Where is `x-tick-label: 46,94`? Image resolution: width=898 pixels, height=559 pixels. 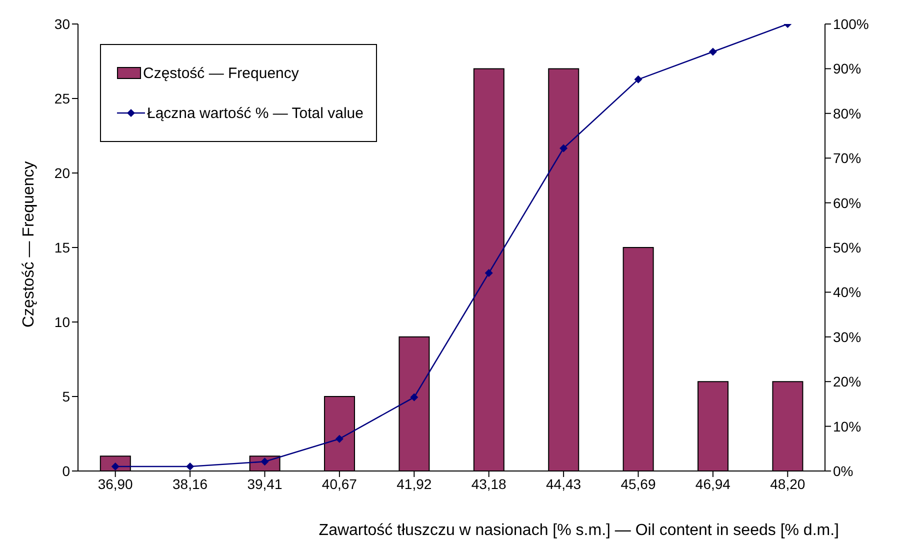
x-tick-label: 46,94 is located at coordinates (713, 484).